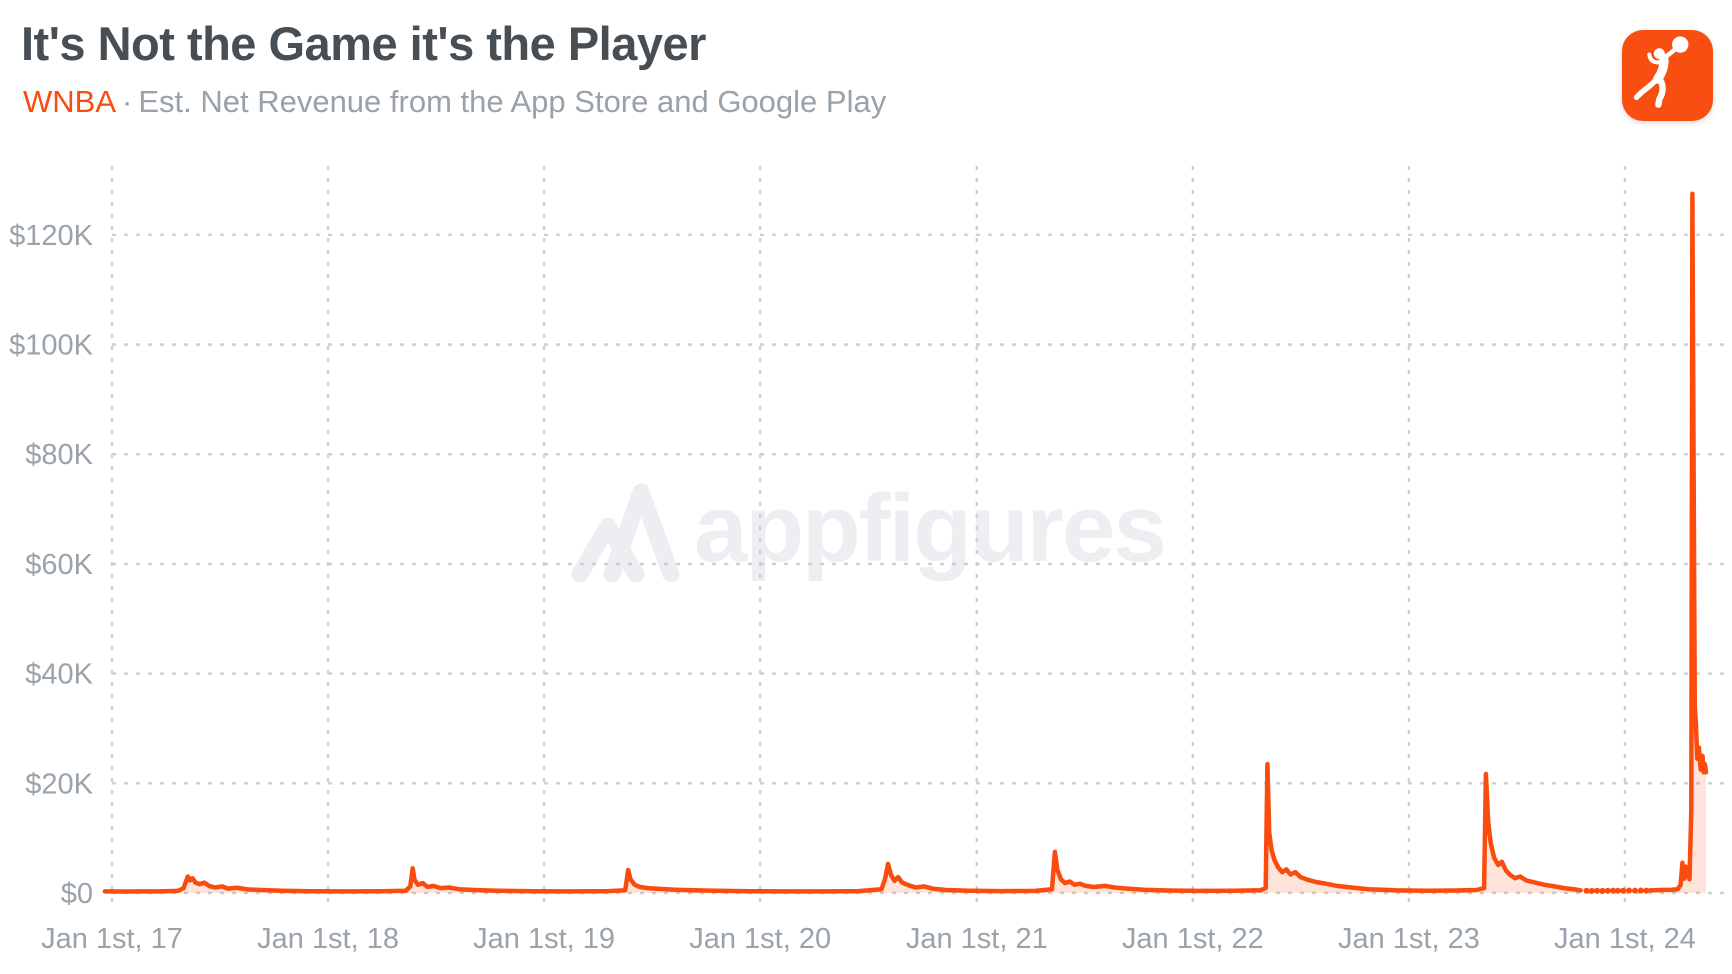  What do you see at coordinates (59, 675) in the screenshot?
I see `y-tick-label: $40K` at bounding box center [59, 675].